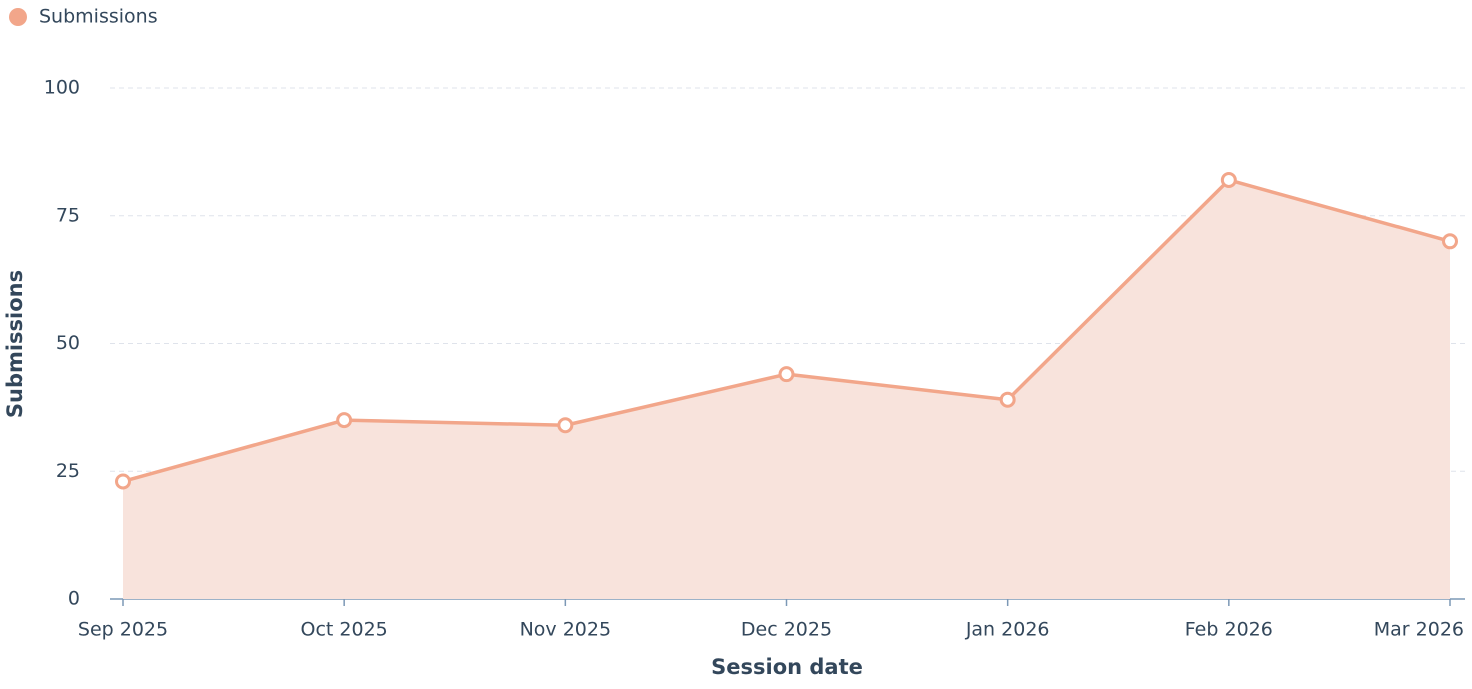  Describe the element at coordinates (98, 17) in the screenshot. I see `legend-label: Submissions` at that location.